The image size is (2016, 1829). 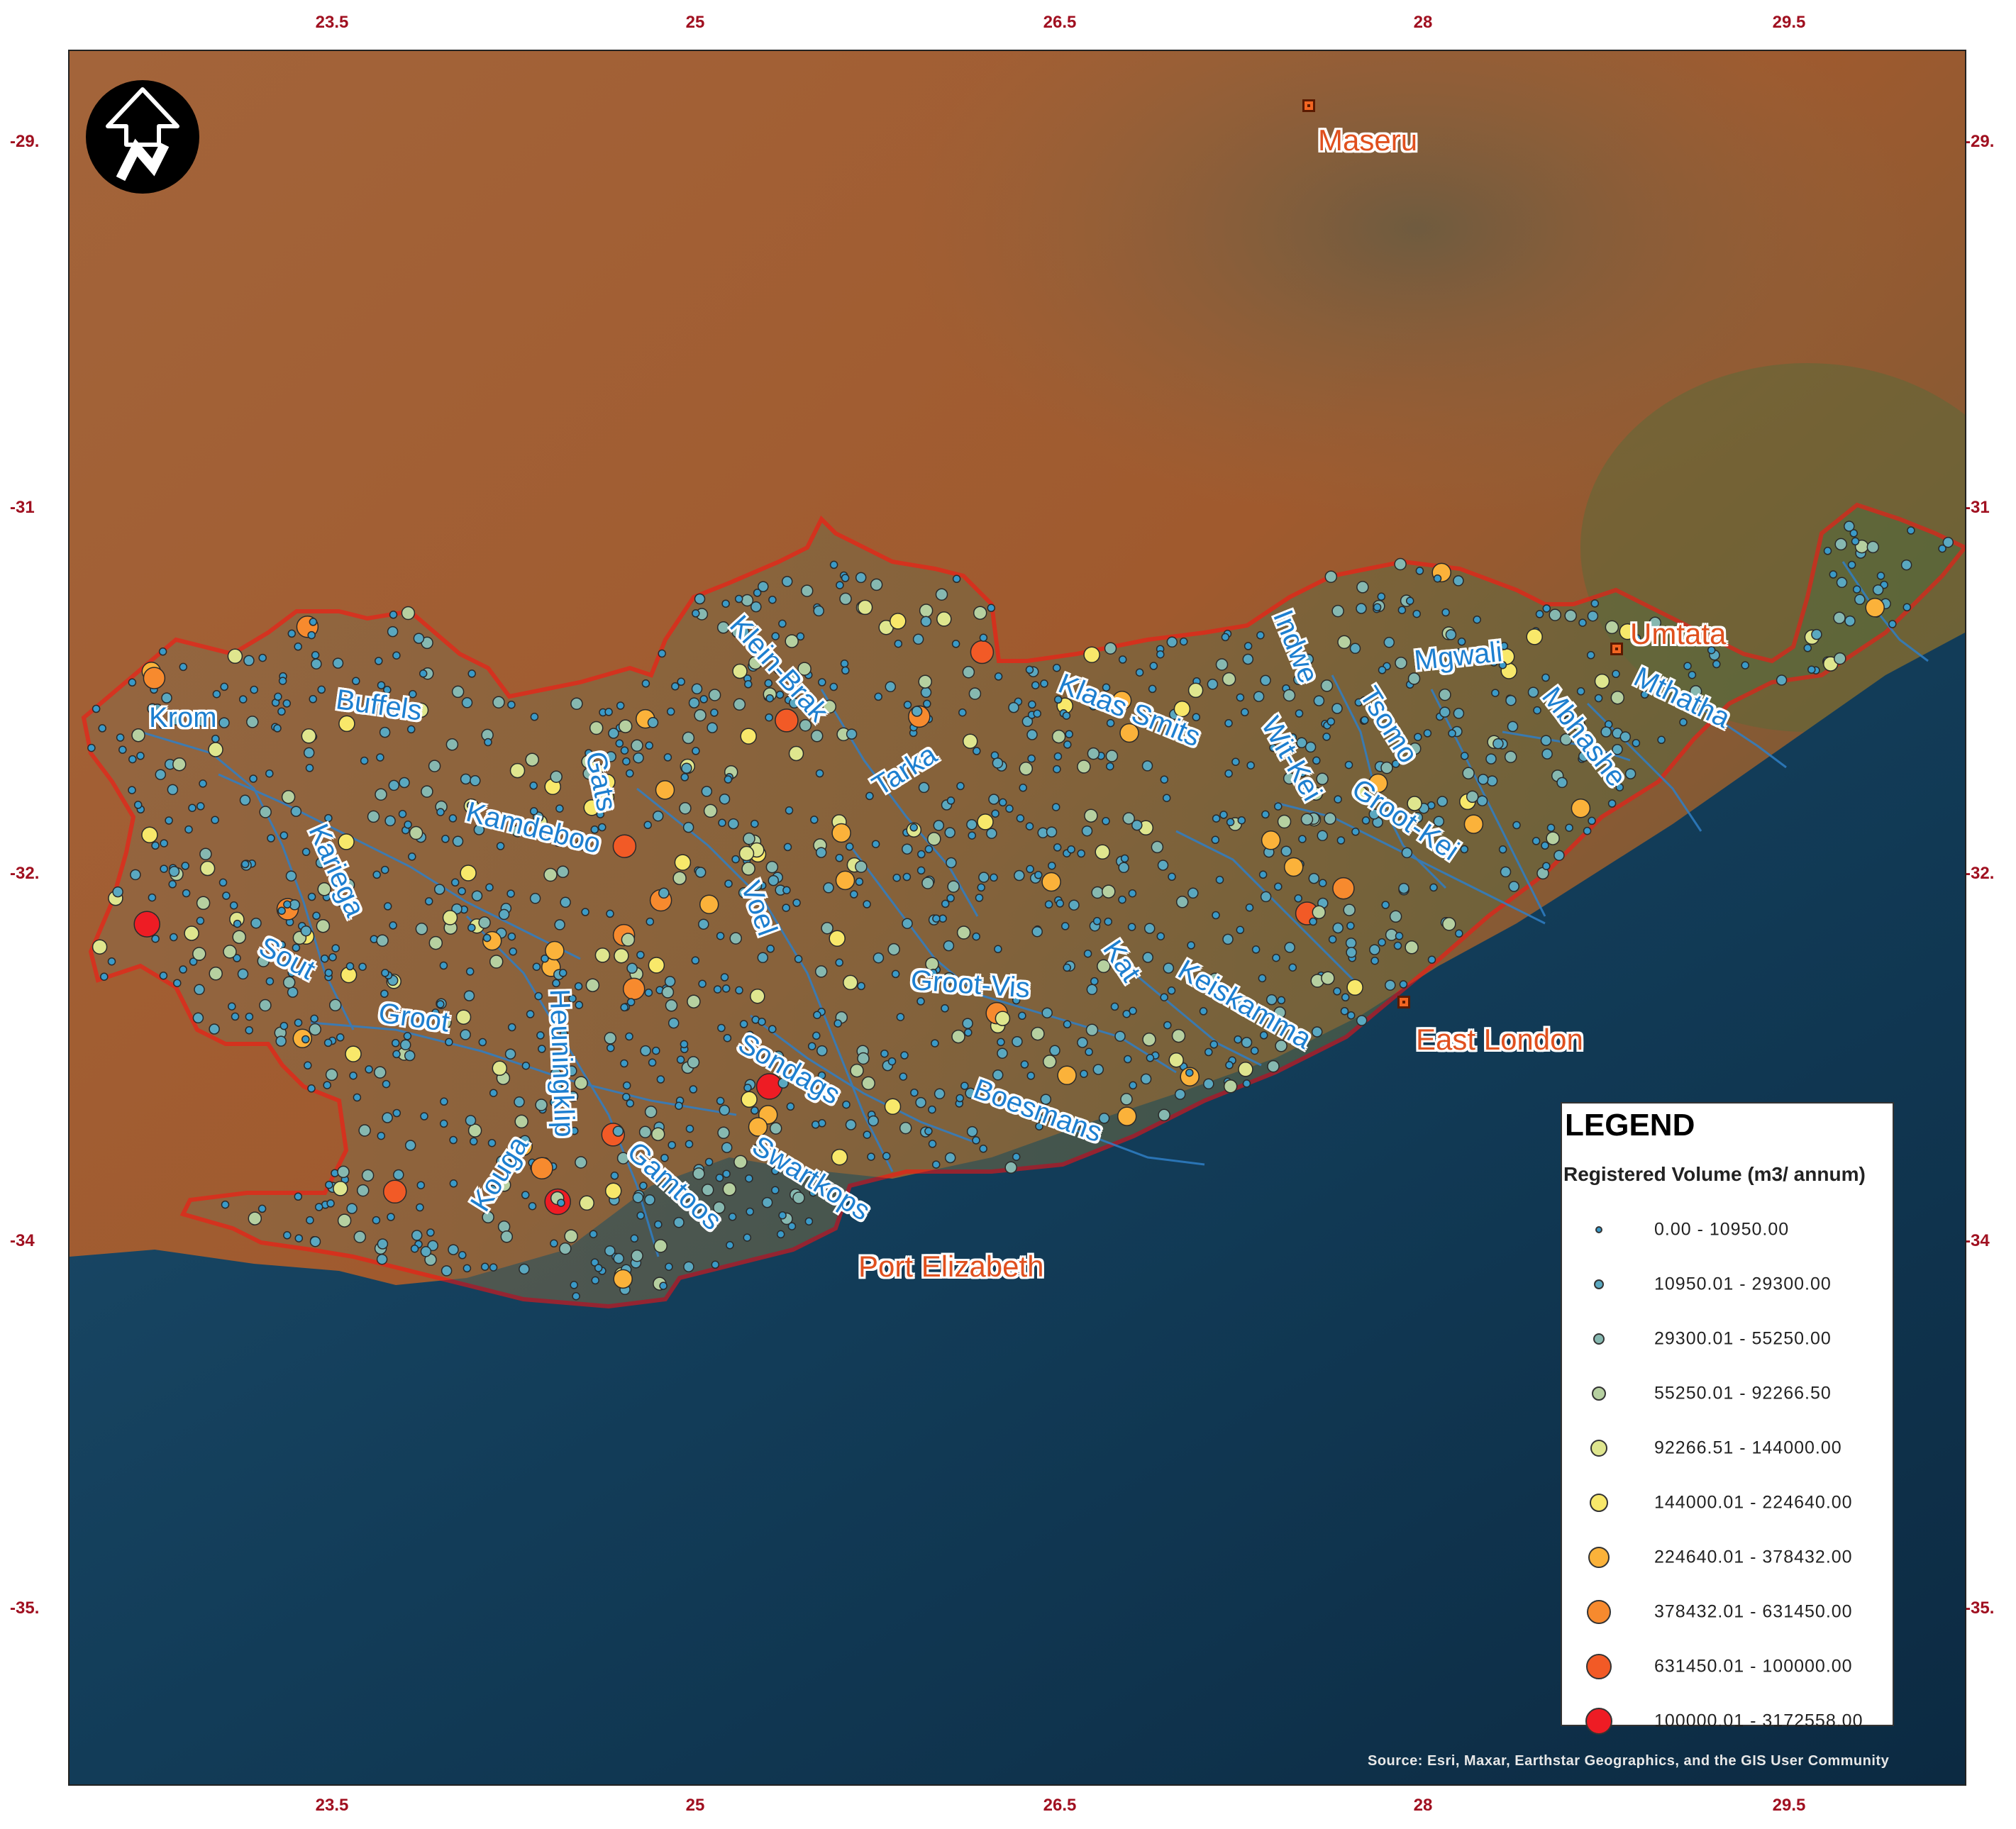 I want to click on city-marker-umtata, so click(x=1616, y=649).